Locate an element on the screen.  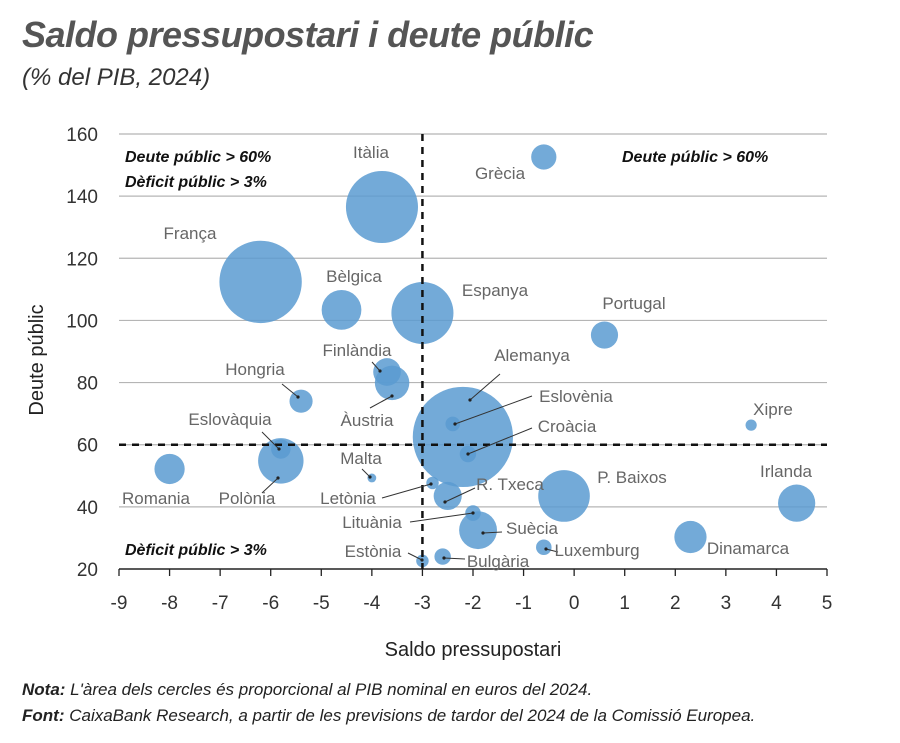
bubble-label-pol-nia: Polònia is located at coordinates (247, 498).